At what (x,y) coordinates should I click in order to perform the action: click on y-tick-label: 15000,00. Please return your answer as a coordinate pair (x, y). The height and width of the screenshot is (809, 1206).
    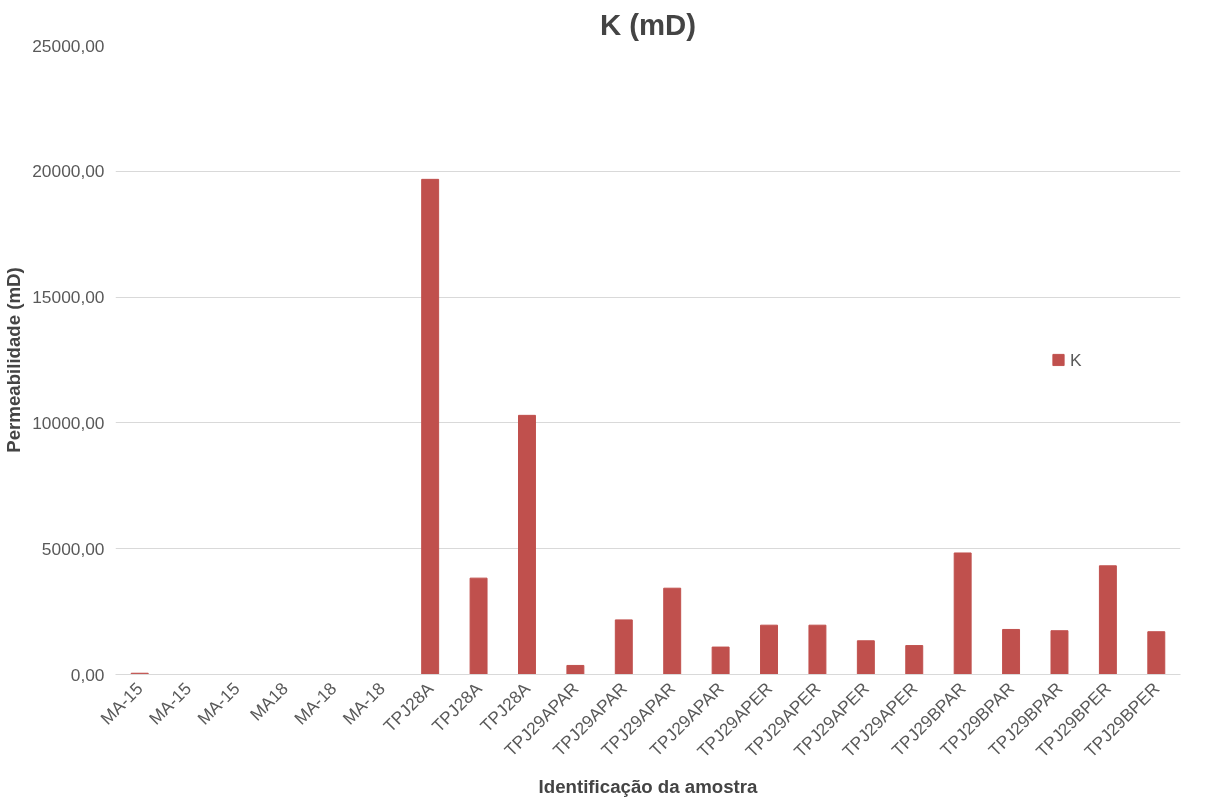
    Looking at the image, I should click on (68, 297).